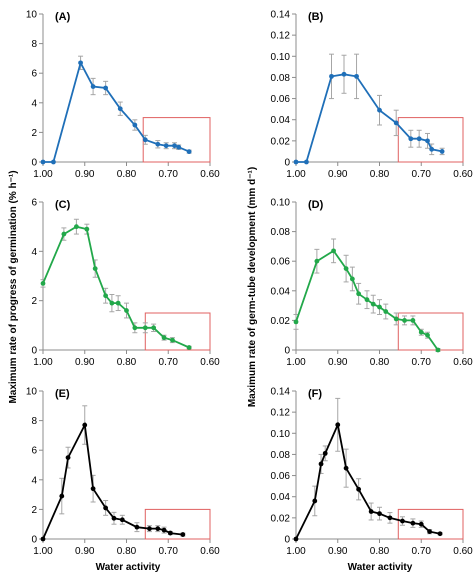 The image size is (474, 573). I want to click on y-tick-label: 0.06, so click(281, 99).